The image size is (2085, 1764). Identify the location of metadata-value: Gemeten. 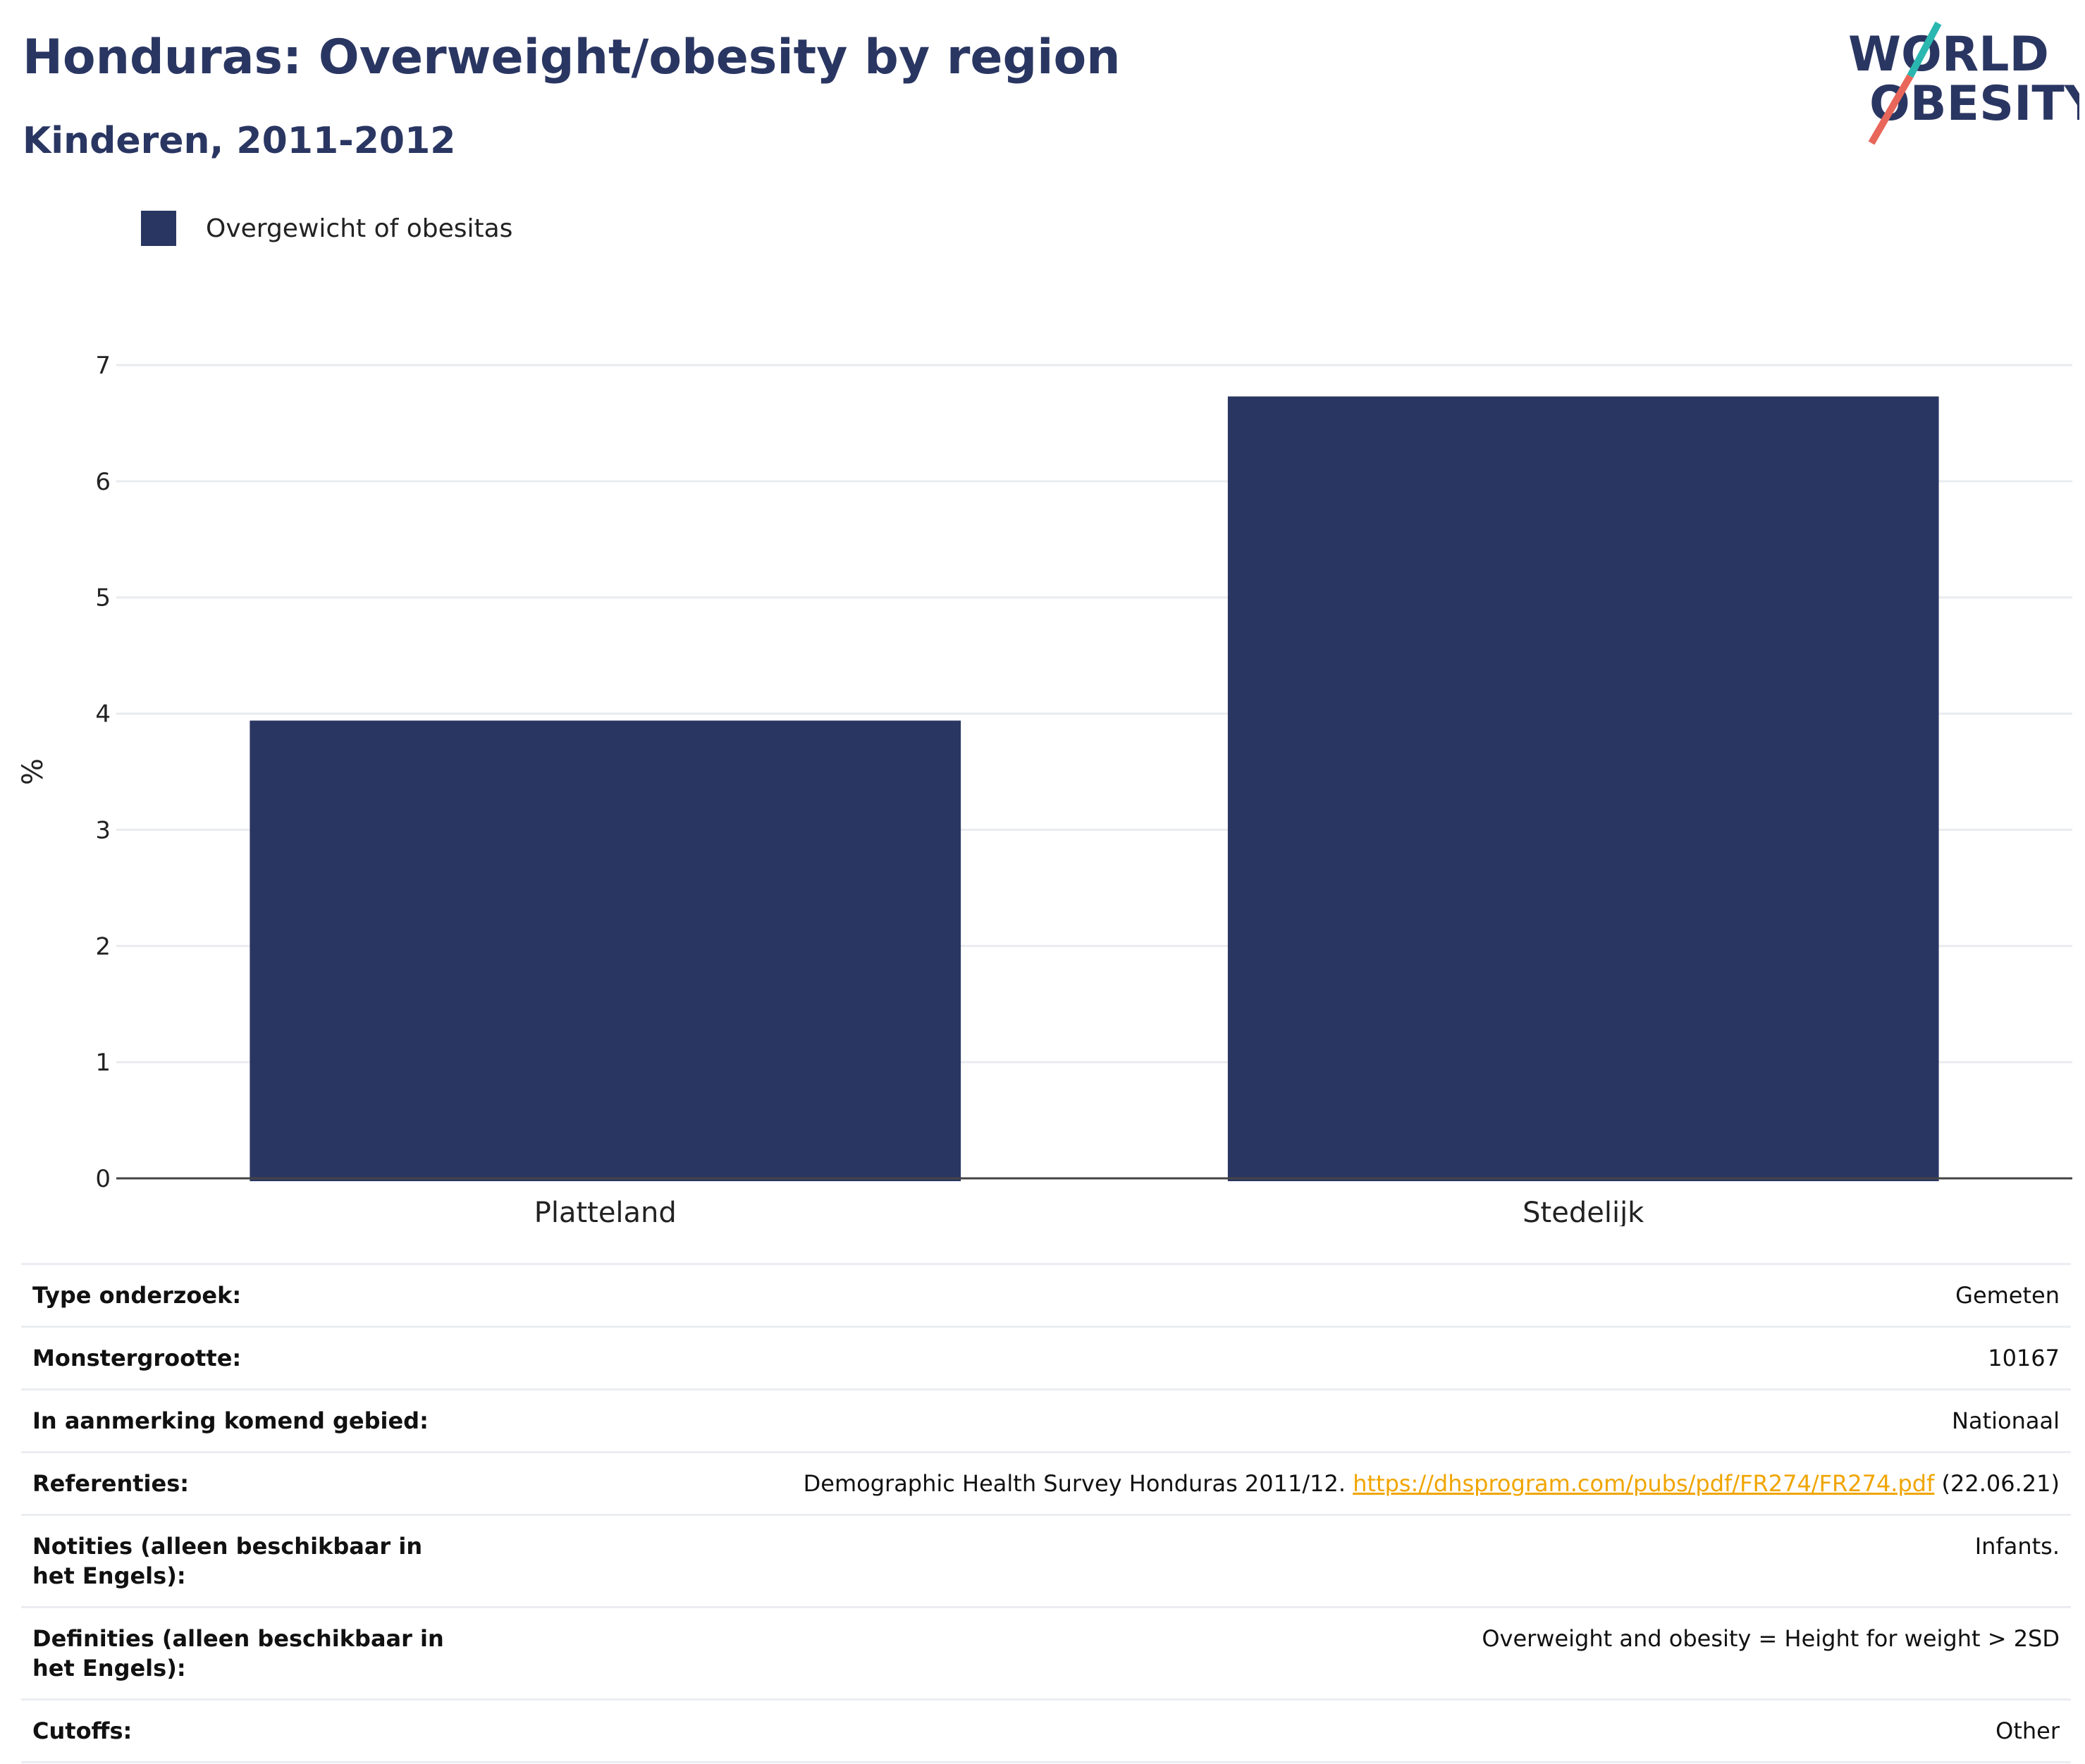
(1276, 1295).